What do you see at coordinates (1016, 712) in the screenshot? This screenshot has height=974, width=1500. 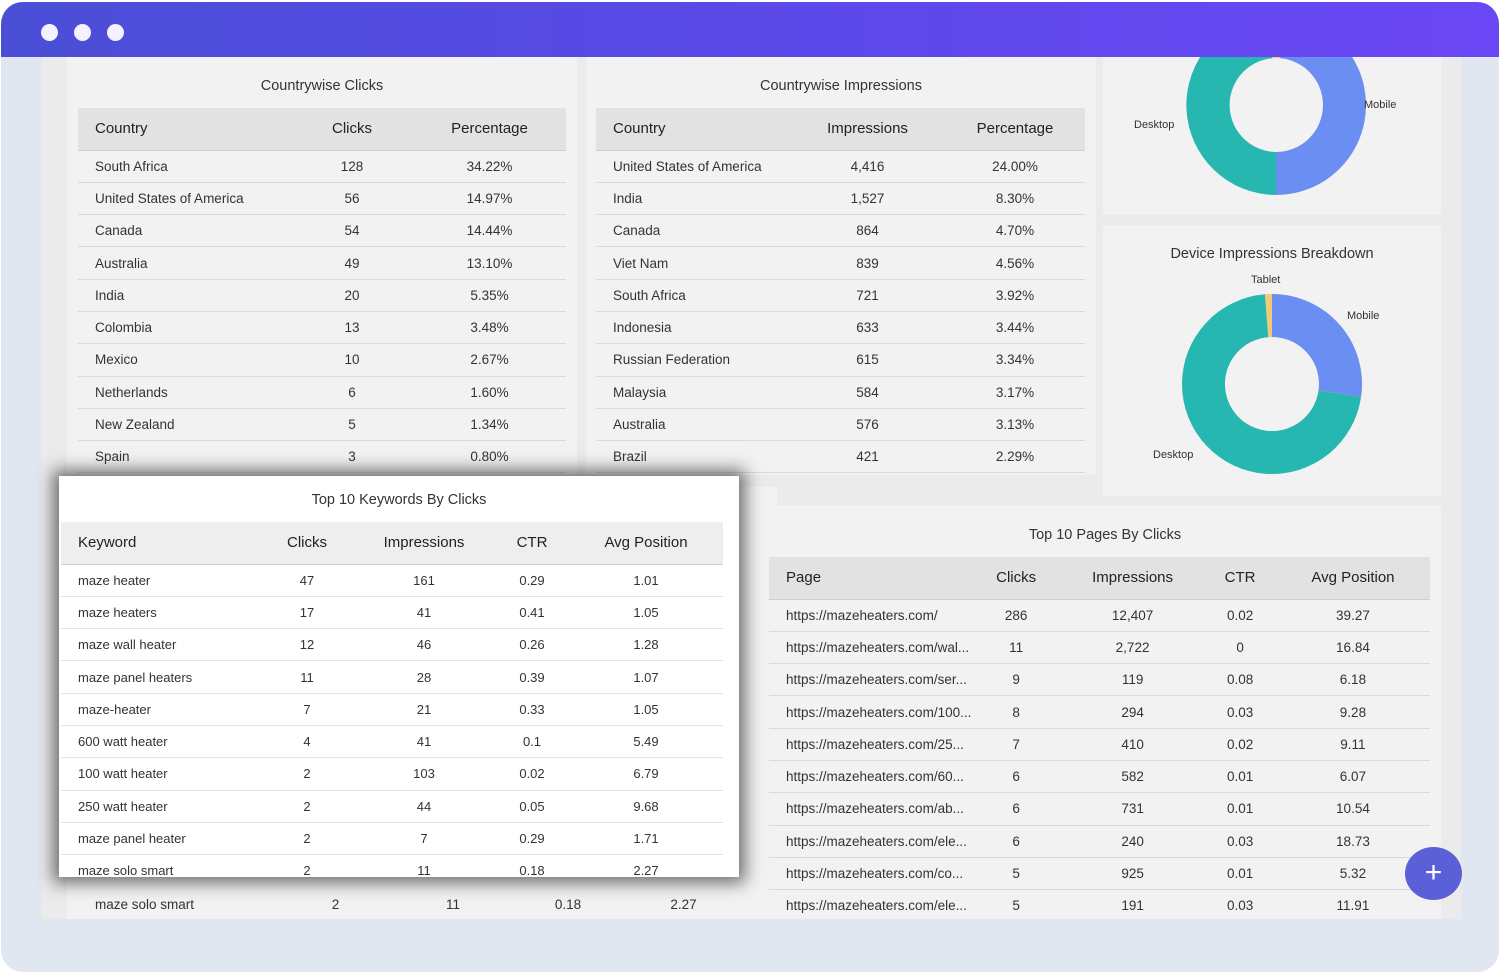 I see `clicks-cell: 8` at bounding box center [1016, 712].